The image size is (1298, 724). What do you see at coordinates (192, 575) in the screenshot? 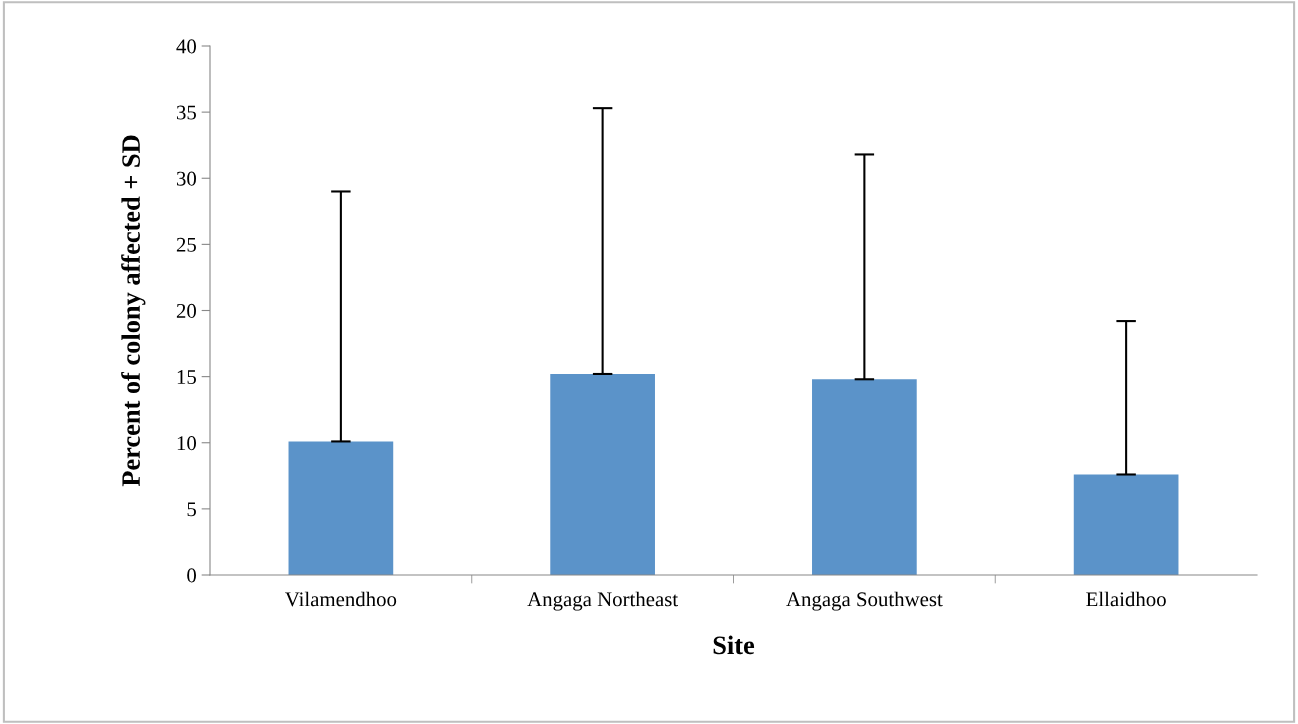
I see `y-tick-label: 0` at bounding box center [192, 575].